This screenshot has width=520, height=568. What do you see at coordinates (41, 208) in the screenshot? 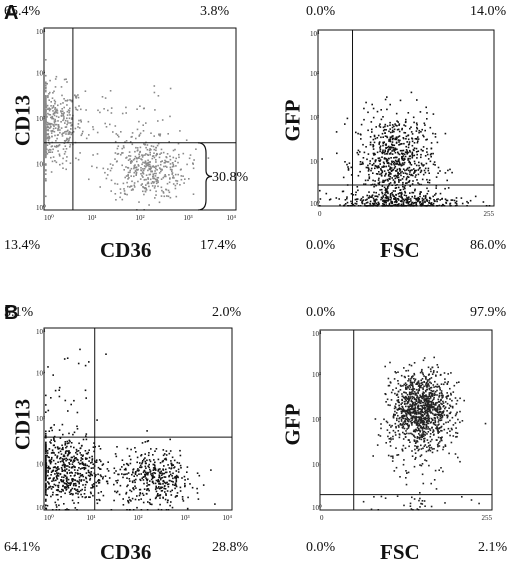
I see `y-tick-label: 10⁰` at bounding box center [41, 208].